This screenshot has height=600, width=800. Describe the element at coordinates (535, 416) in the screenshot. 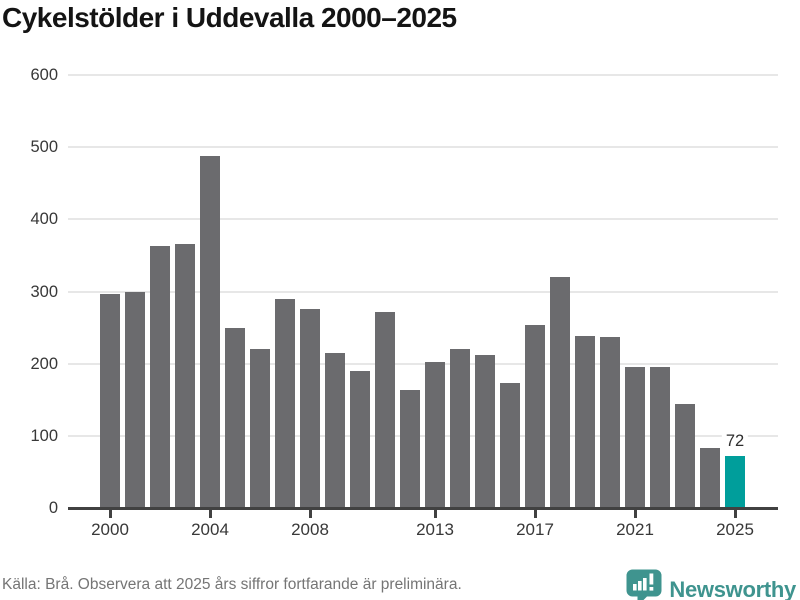

I see `bar-2017` at that location.